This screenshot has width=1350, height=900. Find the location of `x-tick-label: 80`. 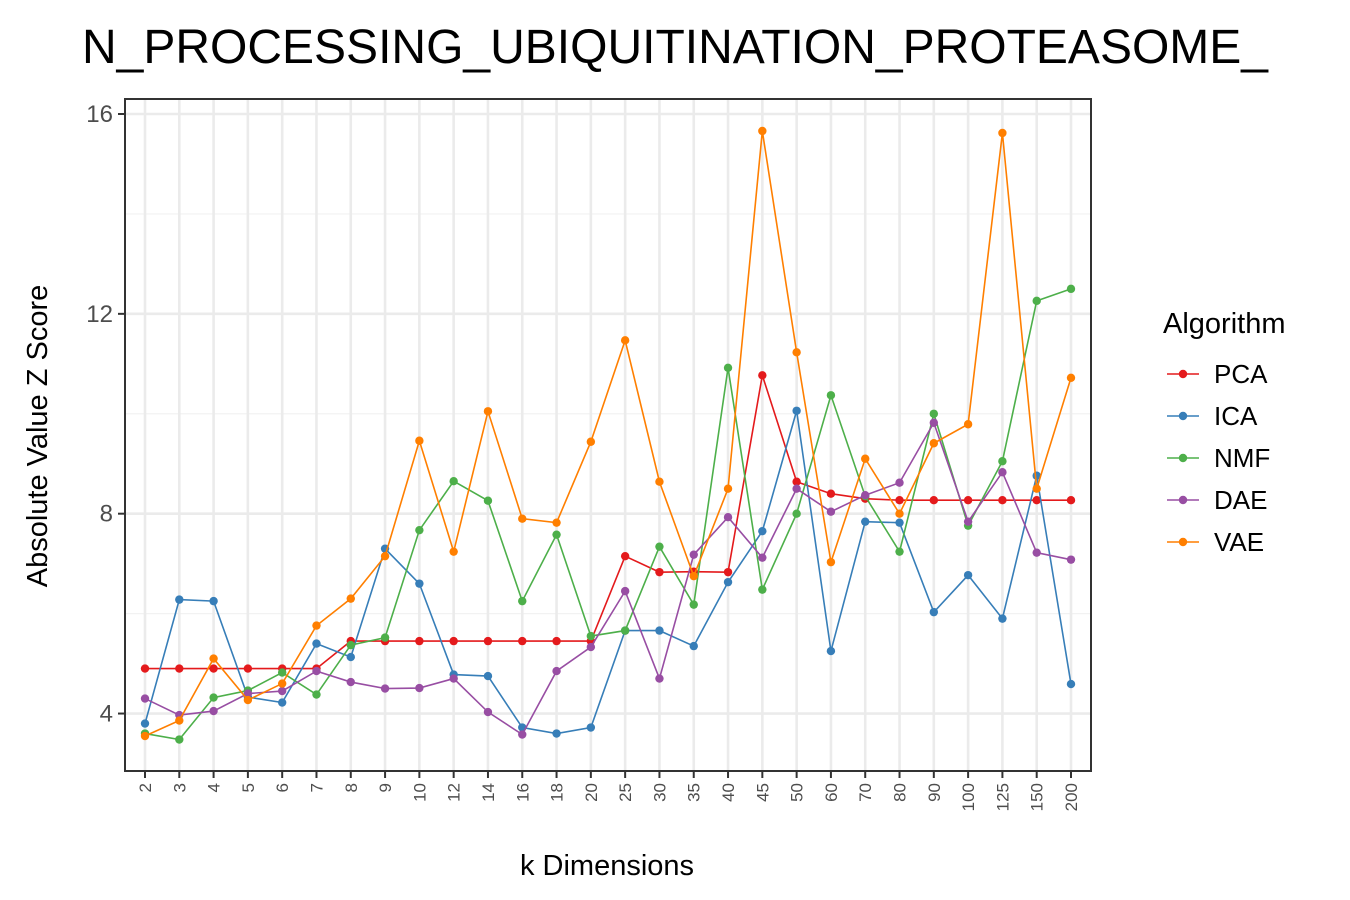

x-tick-label: 80 is located at coordinates (900, 792).